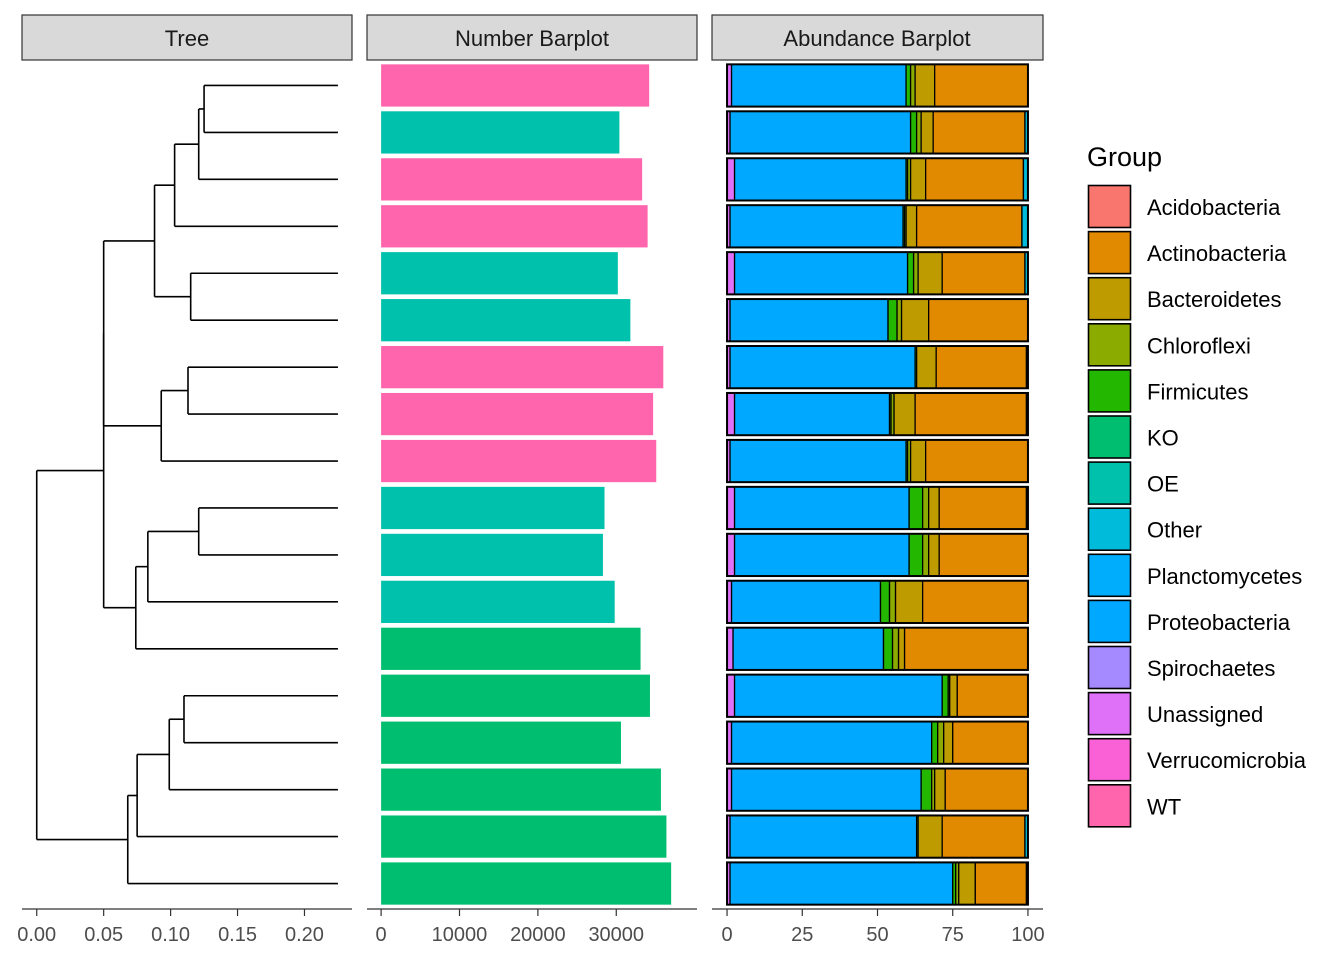 This screenshot has height=960, width=1344. Describe the element at coordinates (103, 935) in the screenshot. I see `x-tick-label: 0.05` at that location.